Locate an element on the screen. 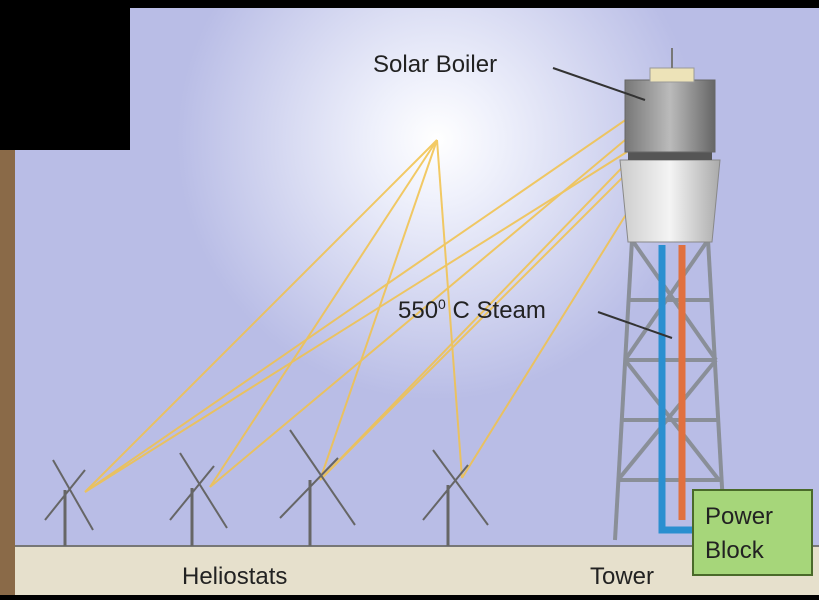 The width and height of the screenshot is (819, 600). power-block-line: Block is located at coordinates (735, 550).